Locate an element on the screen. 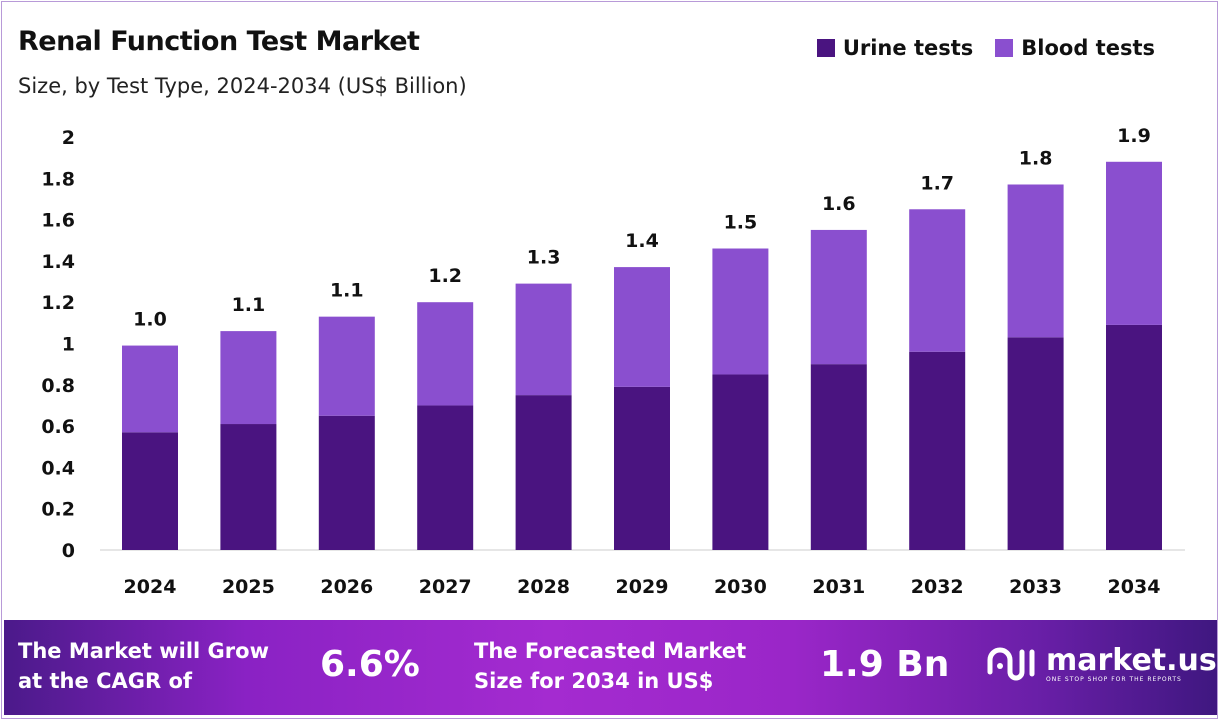 The height and width of the screenshot is (722, 1221). y-tick-label: 1.4 is located at coordinates (58, 262).